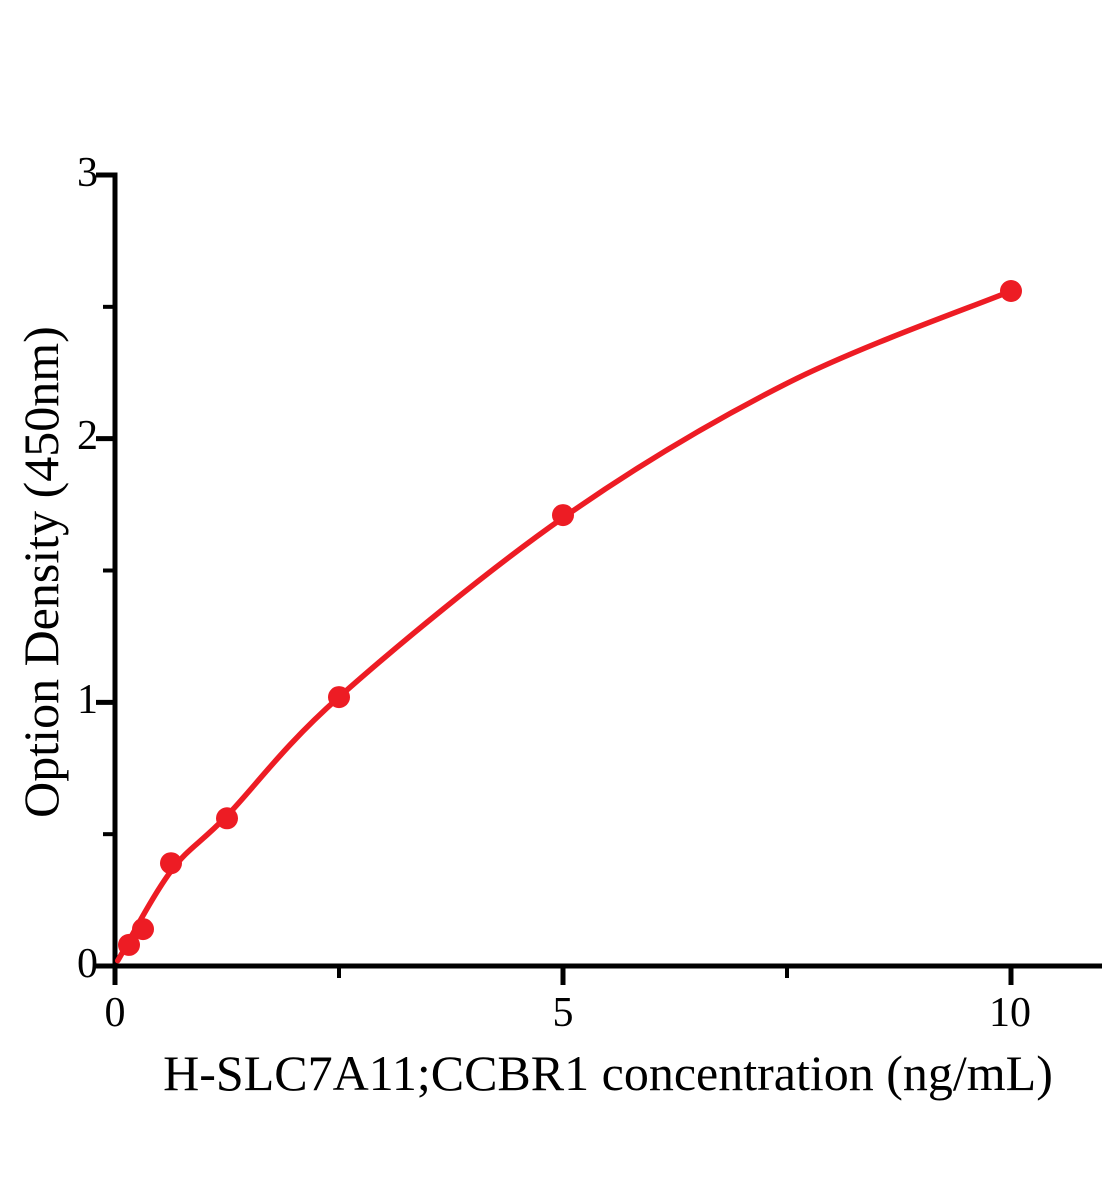 The height and width of the screenshot is (1200, 1104). I want to click on y-tick-label-2: 2, so click(87, 435).